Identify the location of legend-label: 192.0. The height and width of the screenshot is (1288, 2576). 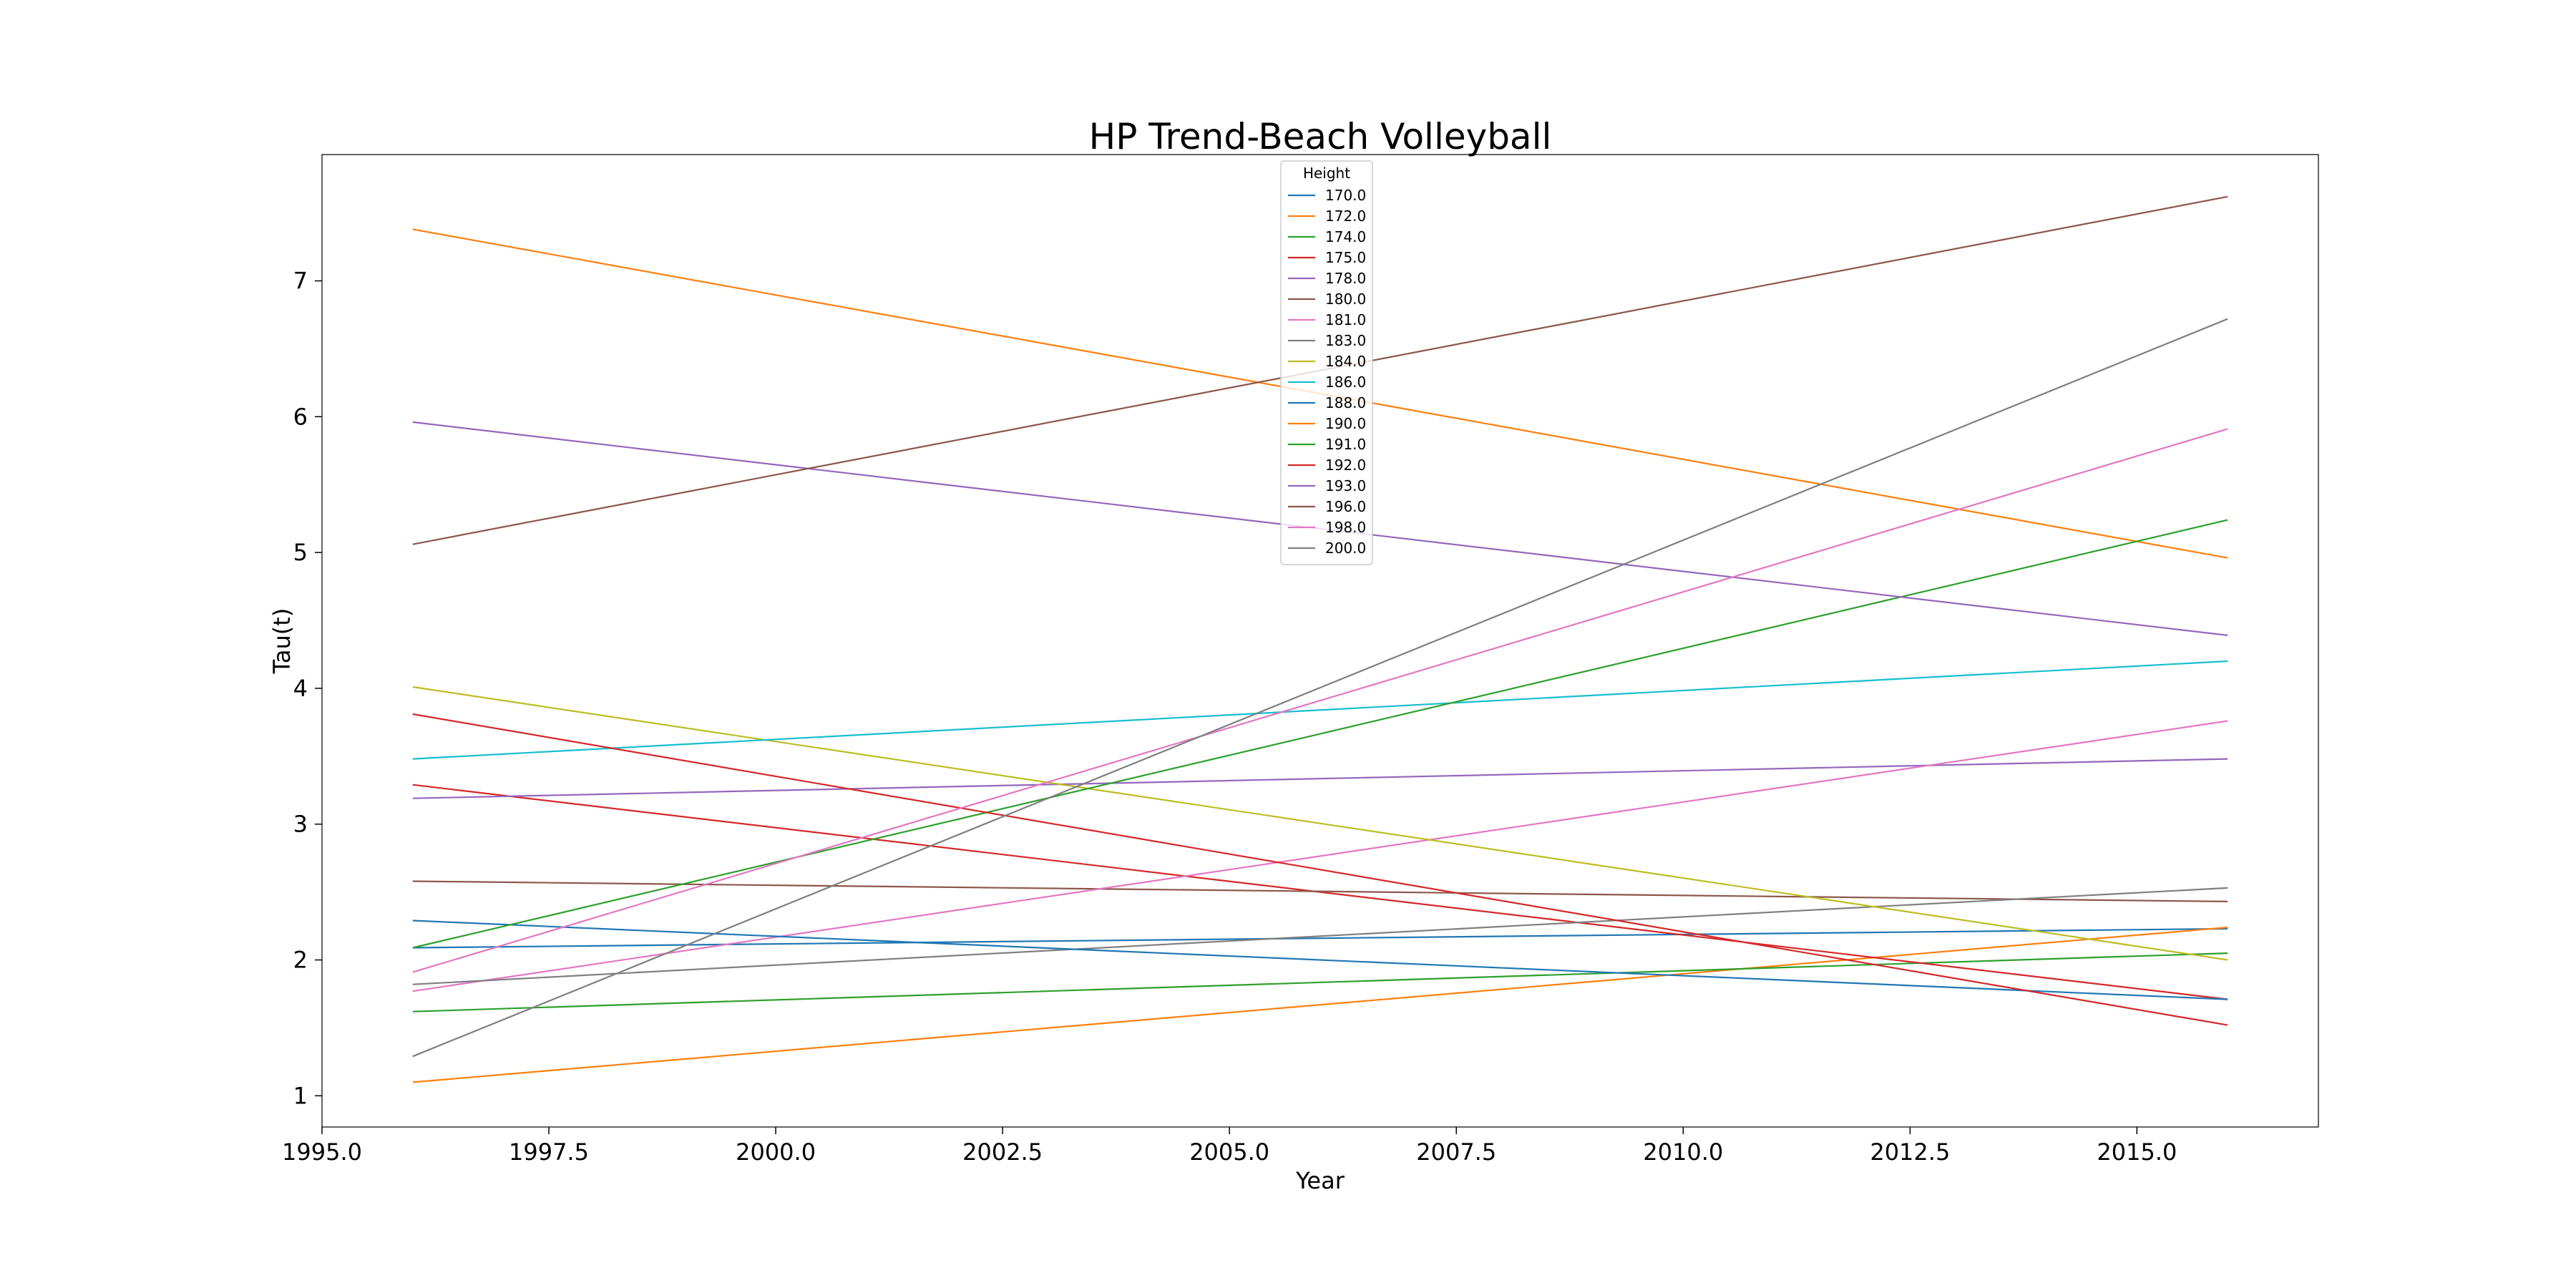
(1345, 465).